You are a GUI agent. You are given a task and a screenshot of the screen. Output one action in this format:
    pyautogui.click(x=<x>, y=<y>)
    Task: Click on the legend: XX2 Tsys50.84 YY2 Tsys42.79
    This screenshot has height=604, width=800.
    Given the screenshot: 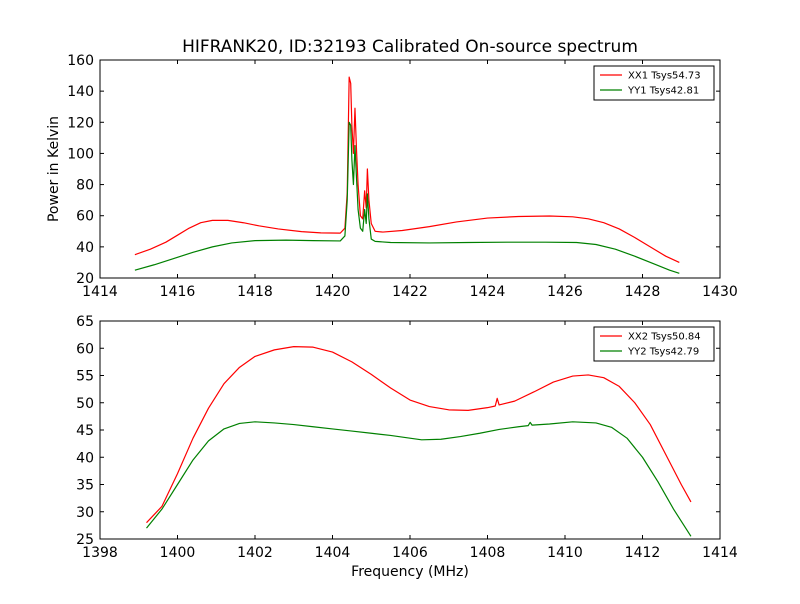 What is the action you would take?
    pyautogui.click(x=654, y=344)
    